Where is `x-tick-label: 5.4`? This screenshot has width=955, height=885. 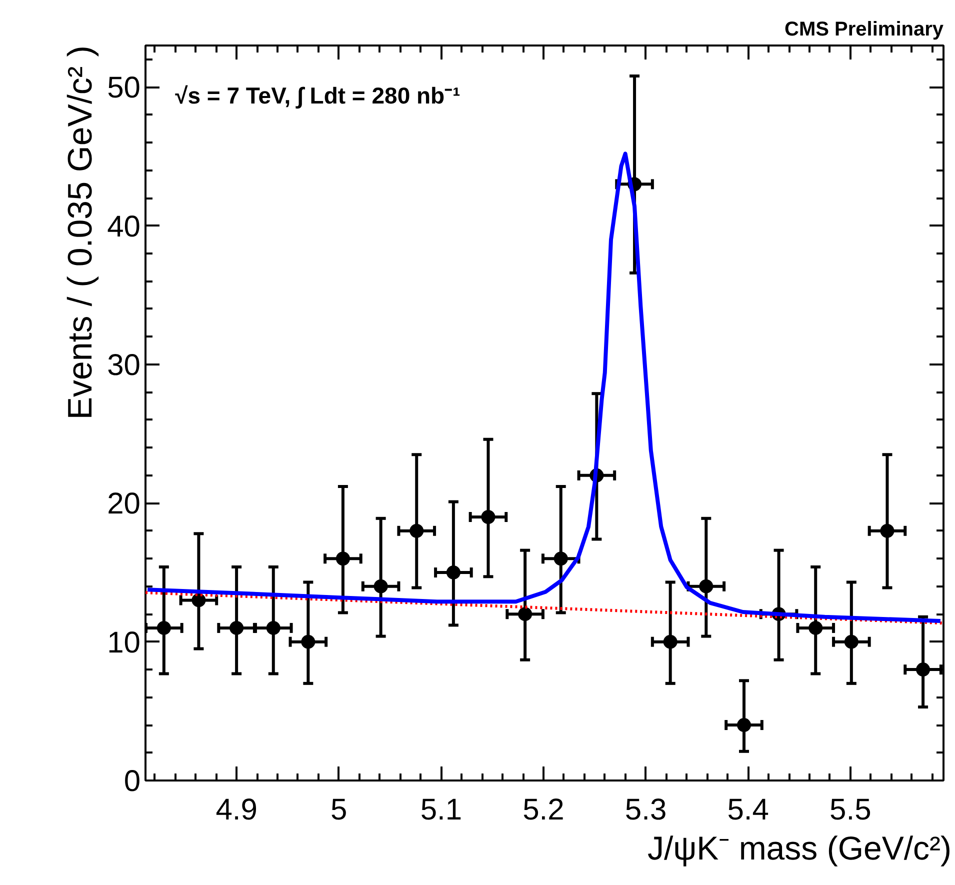 x-tick-label: 5.4 is located at coordinates (748, 810).